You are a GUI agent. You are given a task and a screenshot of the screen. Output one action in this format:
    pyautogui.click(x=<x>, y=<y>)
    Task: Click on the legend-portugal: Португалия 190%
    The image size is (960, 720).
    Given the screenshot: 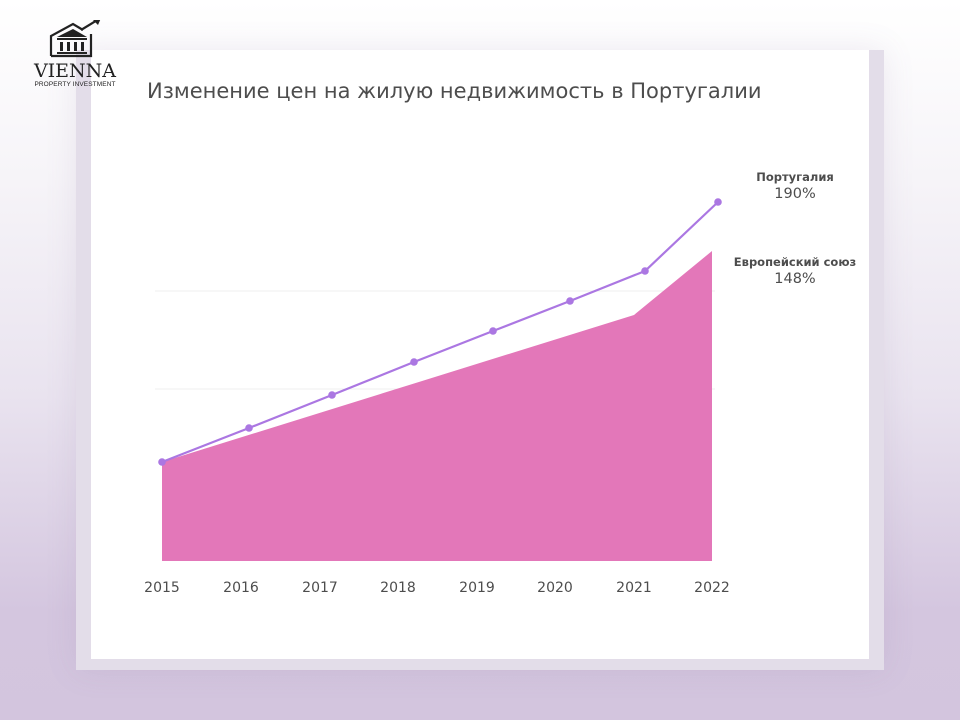 What is the action you would take?
    pyautogui.click(x=795, y=186)
    